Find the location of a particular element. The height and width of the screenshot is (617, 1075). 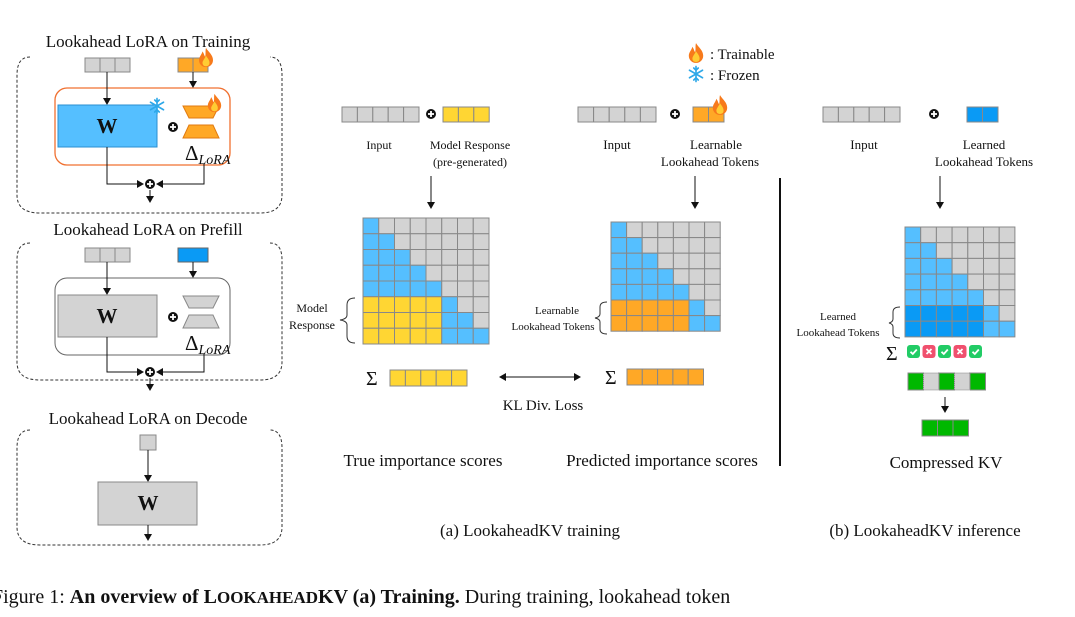

decode-token is located at coordinates (148, 442).